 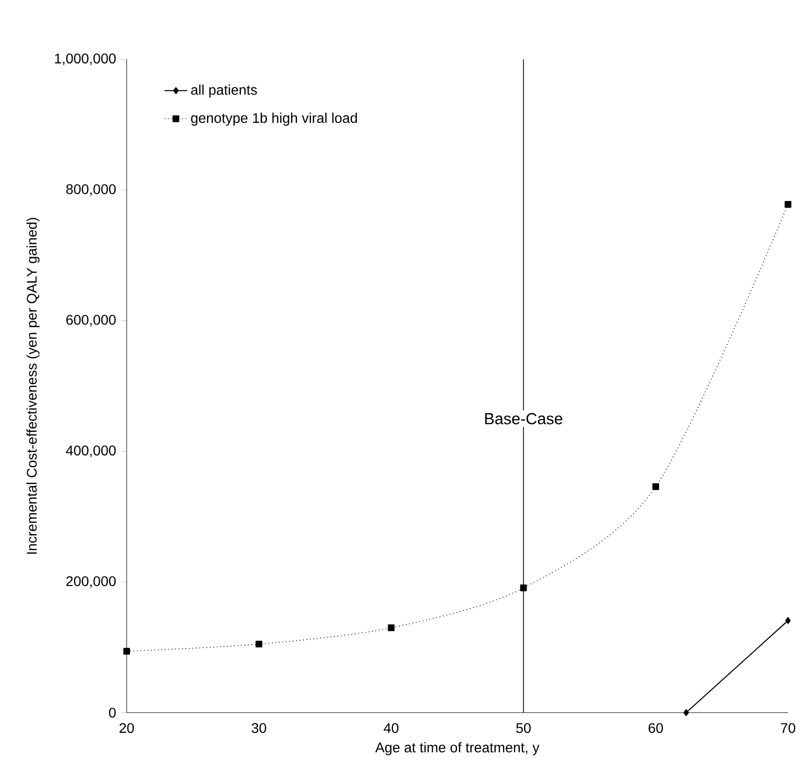 I want to click on y-tick-label: 0, so click(x=112, y=713).